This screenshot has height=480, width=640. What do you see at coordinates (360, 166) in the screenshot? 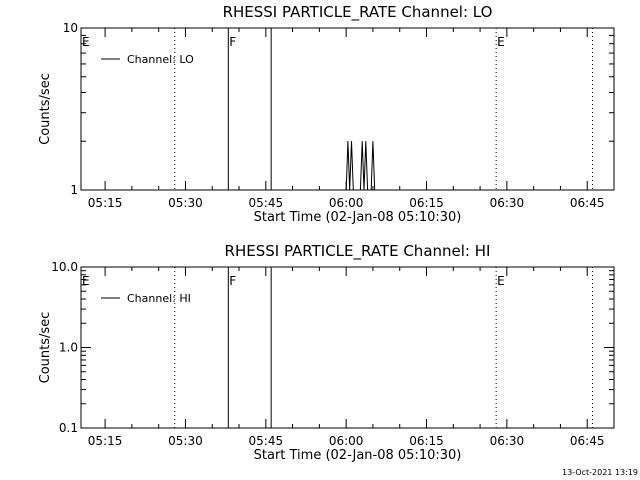
I see `series-line` at bounding box center [360, 166].